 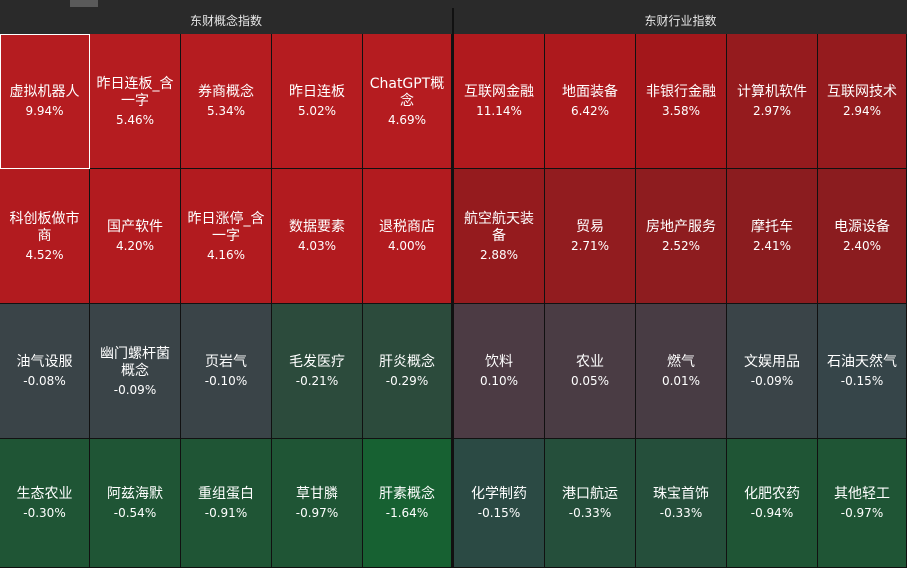 What do you see at coordinates (84, 3) in the screenshot?
I see `tab-1-active` at bounding box center [84, 3].